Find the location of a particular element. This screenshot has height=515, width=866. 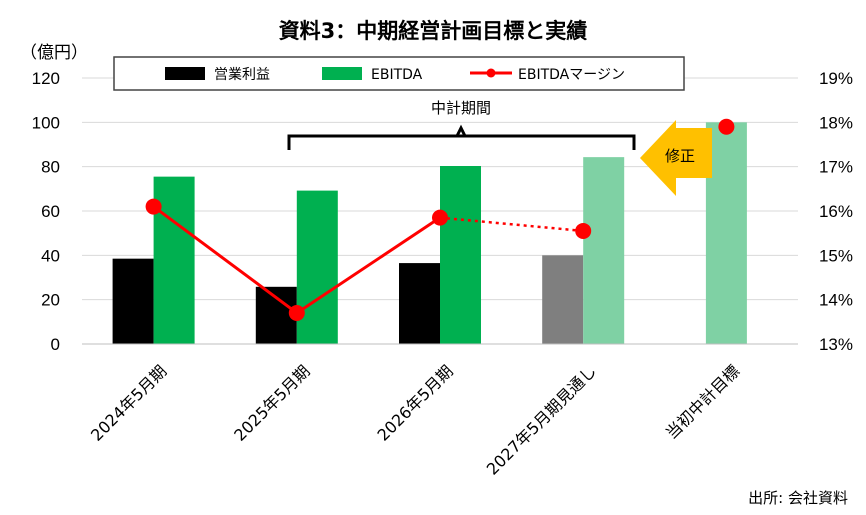

legend: 営業利益 EBITDA EBITDAマージン is located at coordinates (399, 73).